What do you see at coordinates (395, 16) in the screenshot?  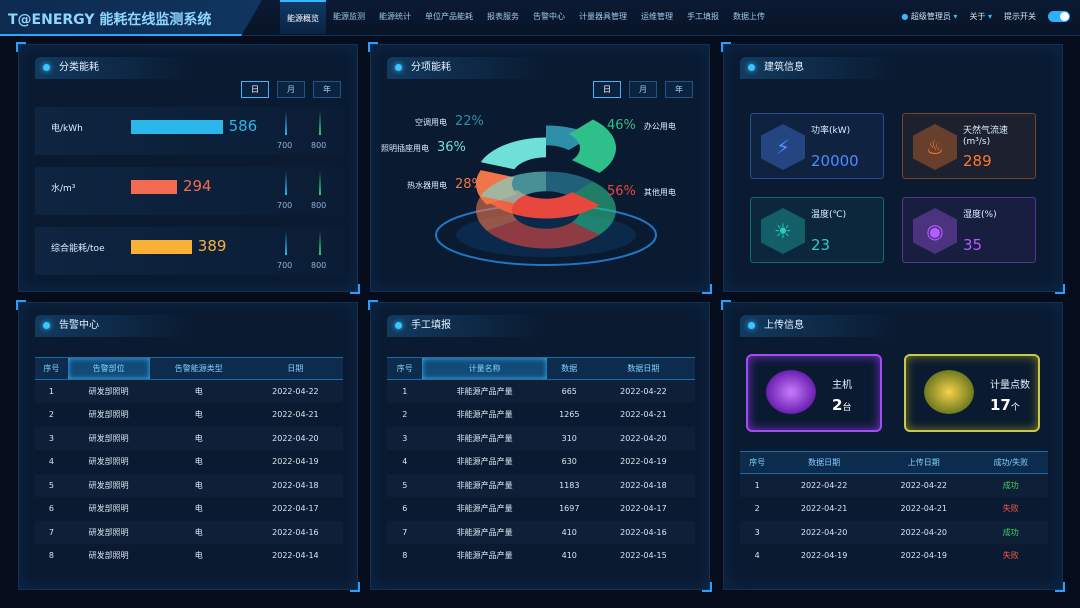 I see `nav-item: 能源统计` at bounding box center [395, 16].